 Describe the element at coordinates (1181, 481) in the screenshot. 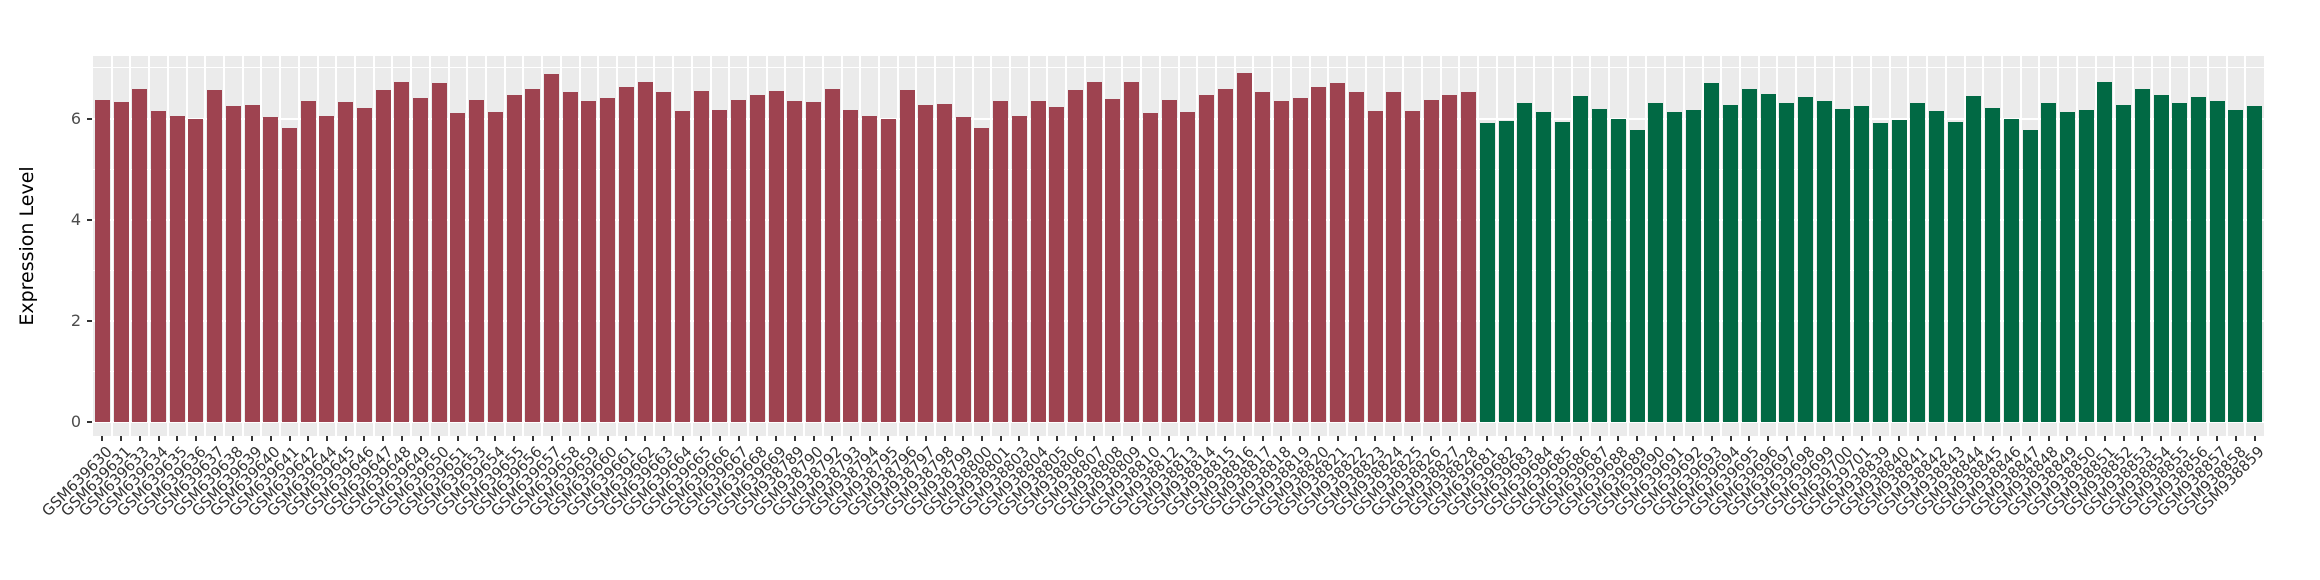

I see `x-tick-label: GSM938814` at that location.